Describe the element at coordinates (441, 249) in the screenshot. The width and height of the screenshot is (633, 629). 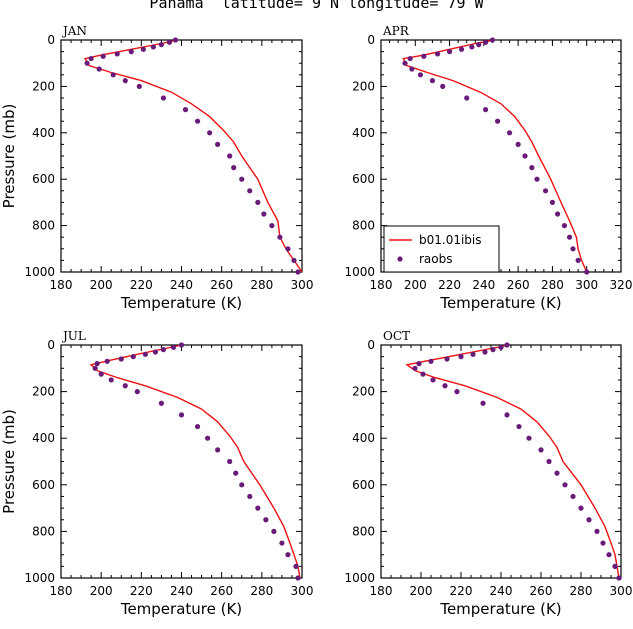
I see `legend-box` at that location.